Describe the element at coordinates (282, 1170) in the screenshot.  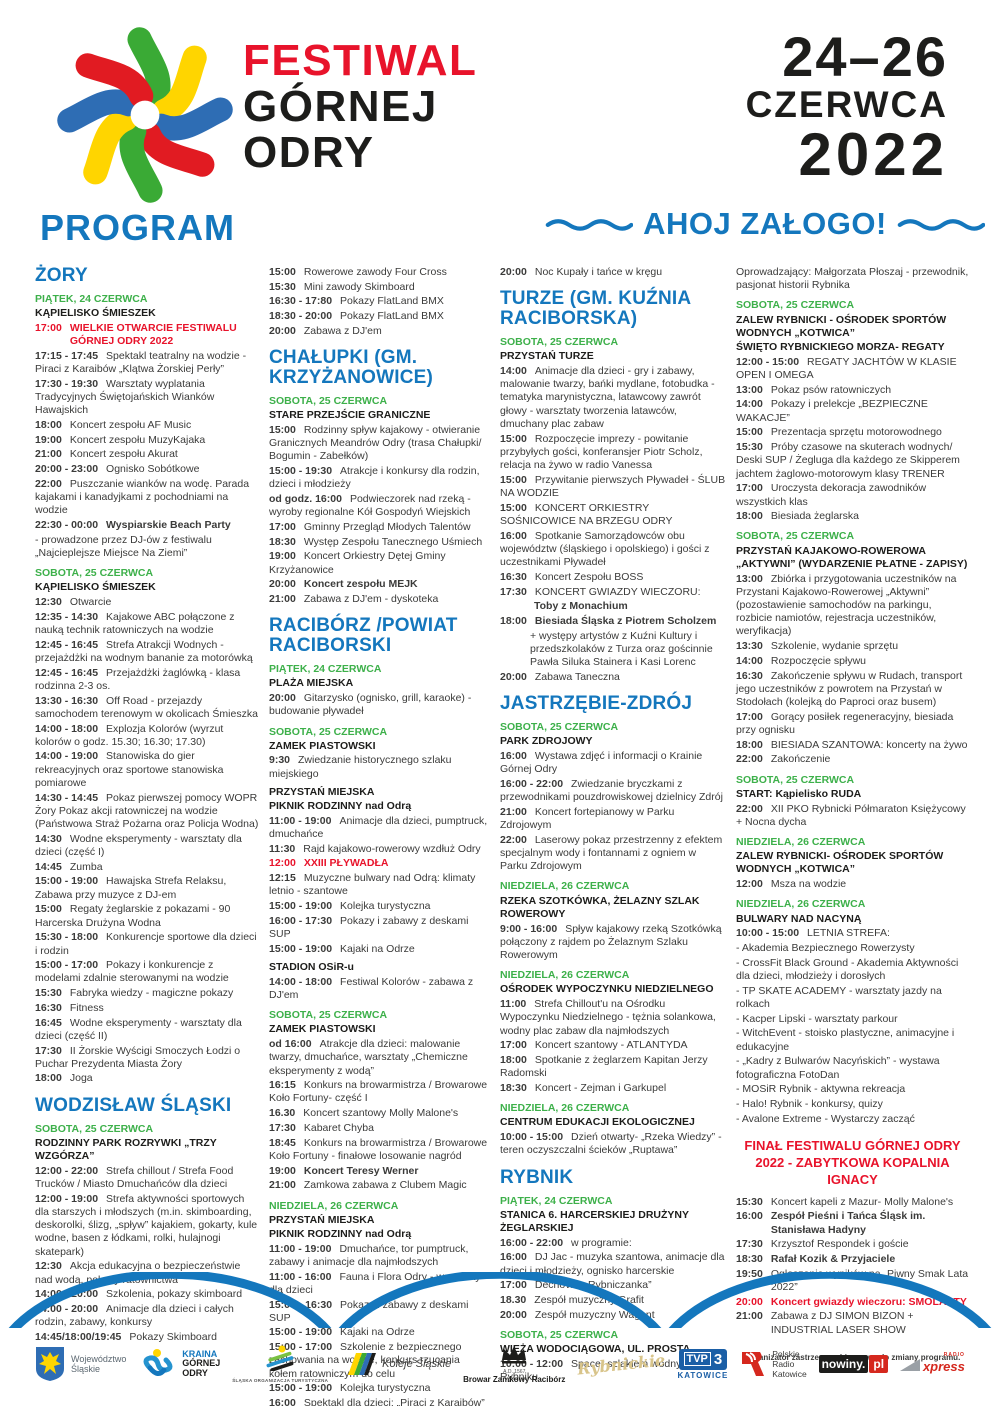
I see `event-time: 19:00` at that location.